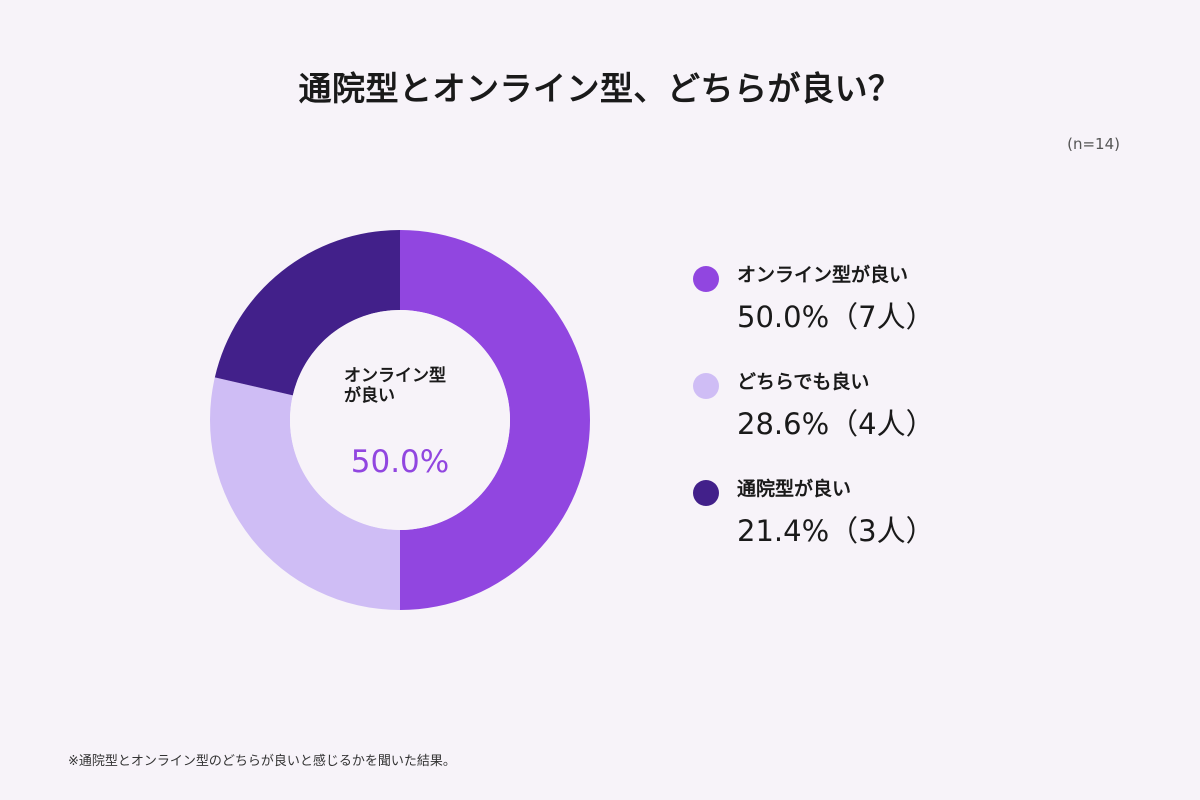 The width and height of the screenshot is (1200, 800). Describe the element at coordinates (600, 88) in the screenshot. I see `chart-title: 通院型とオンライン型、どちらが良い？` at that location.